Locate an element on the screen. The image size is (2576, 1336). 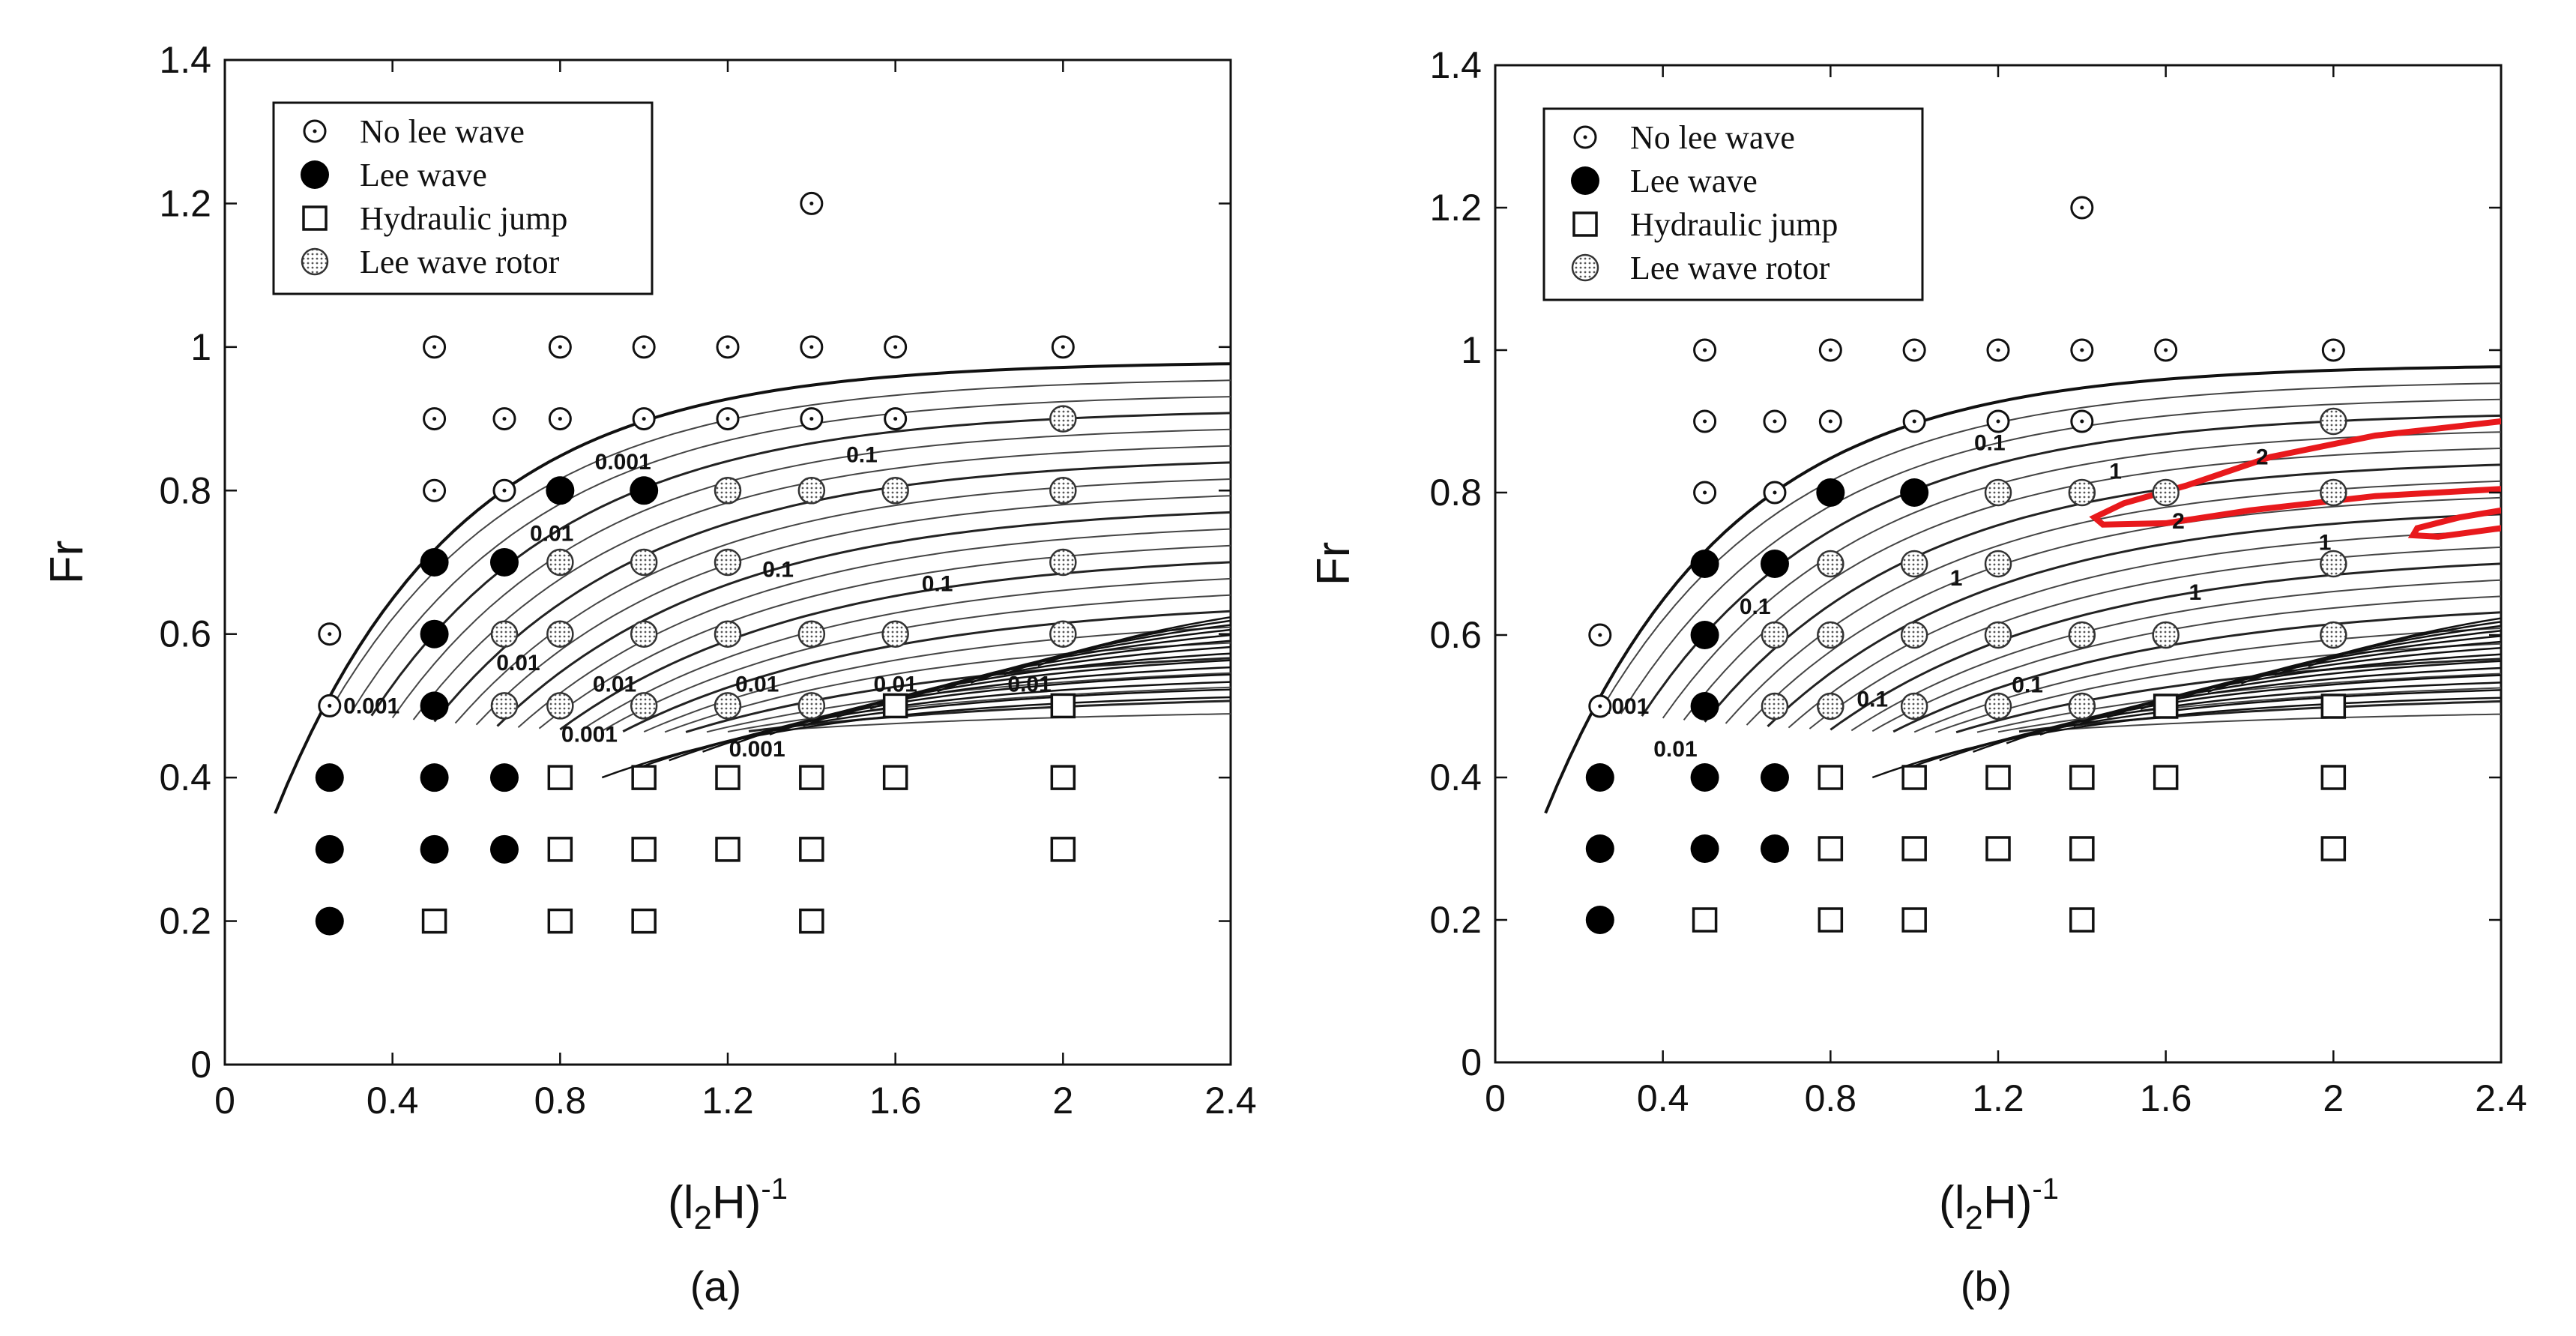
legend-label: Lee wave rotor is located at coordinates (460, 262).